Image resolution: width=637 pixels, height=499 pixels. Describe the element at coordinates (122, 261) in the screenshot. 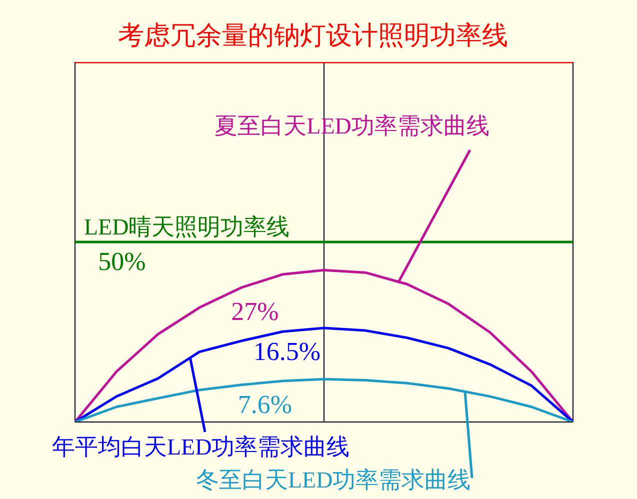

I see `annotation: 50%` at that location.